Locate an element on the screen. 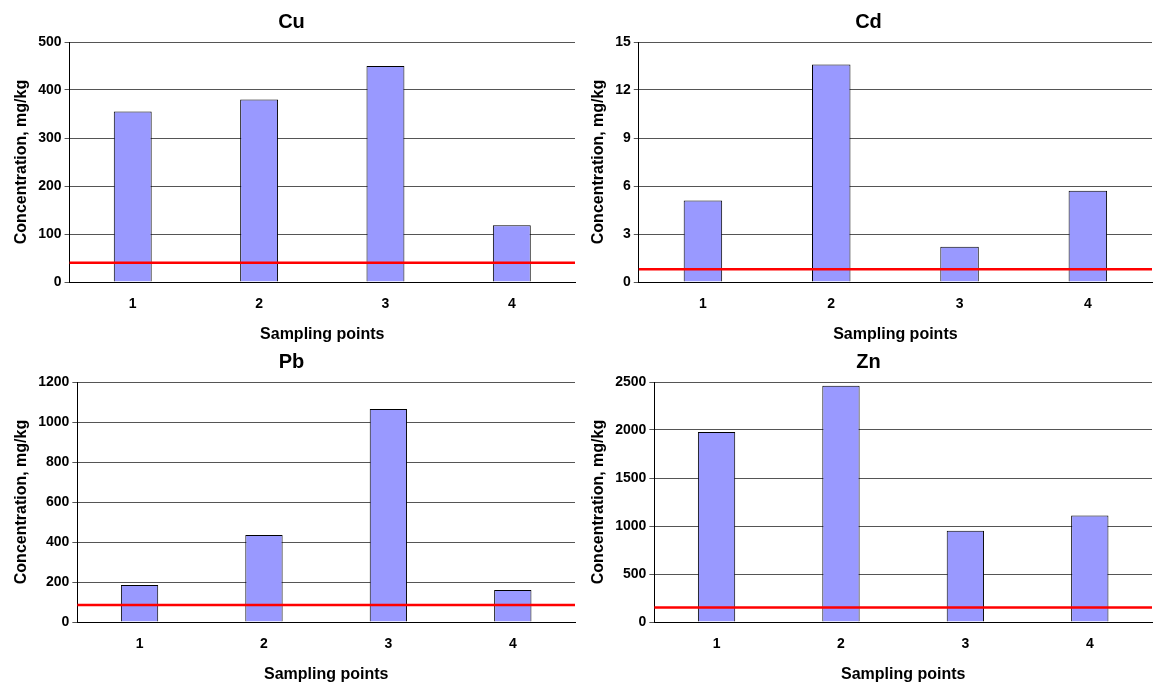 Image resolution: width=1171 pixels, height=700 pixels. y-tick-label: 800 is located at coordinates (57, 460).